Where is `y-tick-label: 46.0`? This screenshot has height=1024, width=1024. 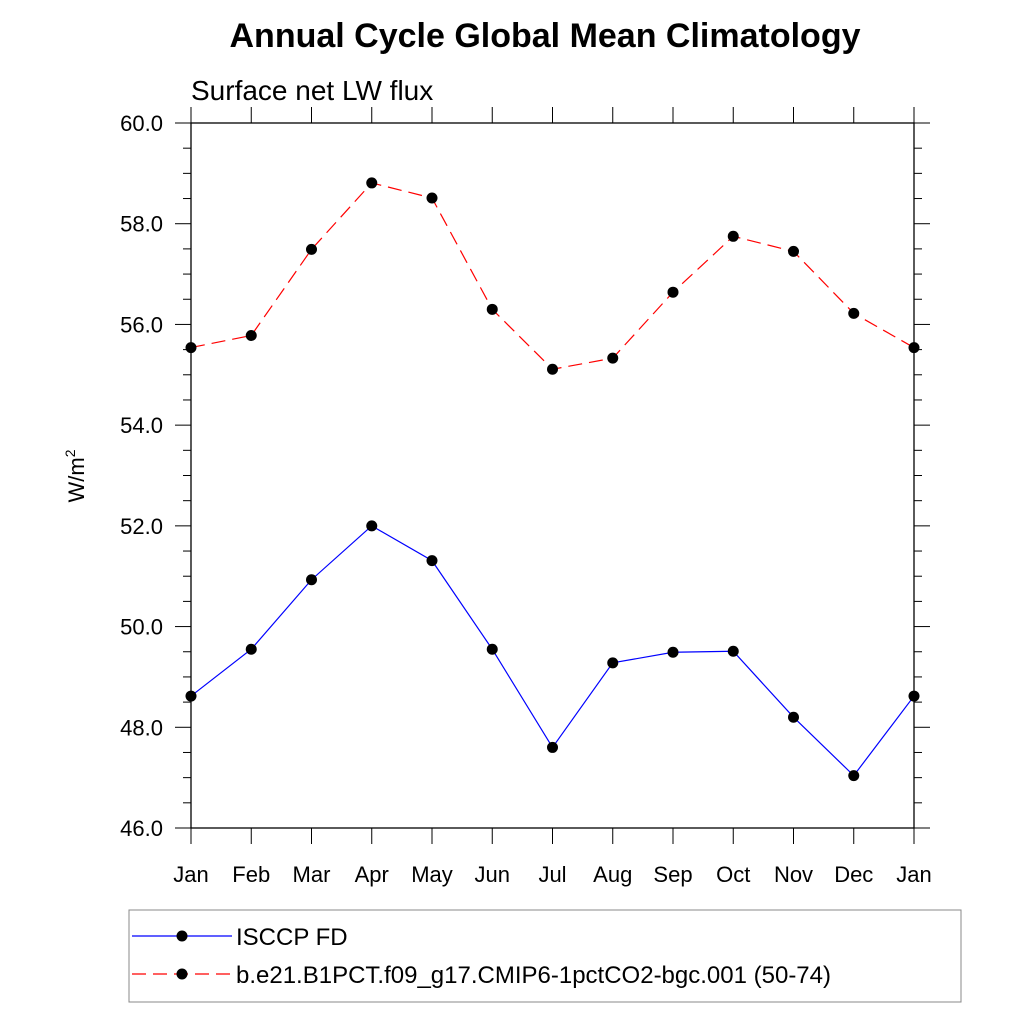
y-tick-label: 46.0 is located at coordinates (141, 828).